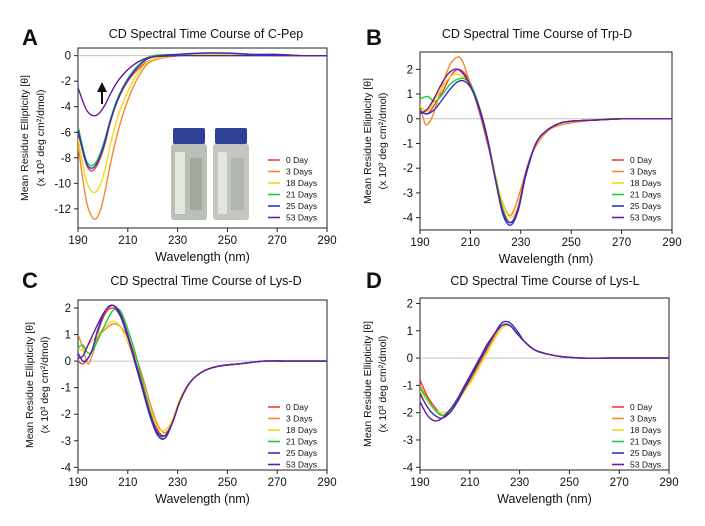  What do you see at coordinates (66, 133) in the screenshot?
I see `y-tick-label: -6` at bounding box center [66, 133].